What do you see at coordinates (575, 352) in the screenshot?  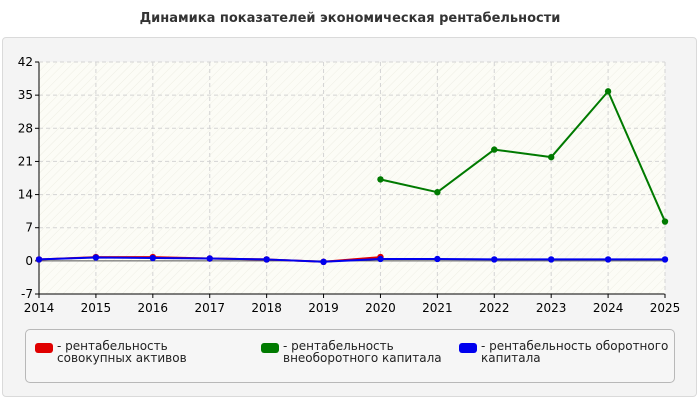 I see `legend-label-working-capital: - рентабельность оборотного капитала` at bounding box center [575, 352].